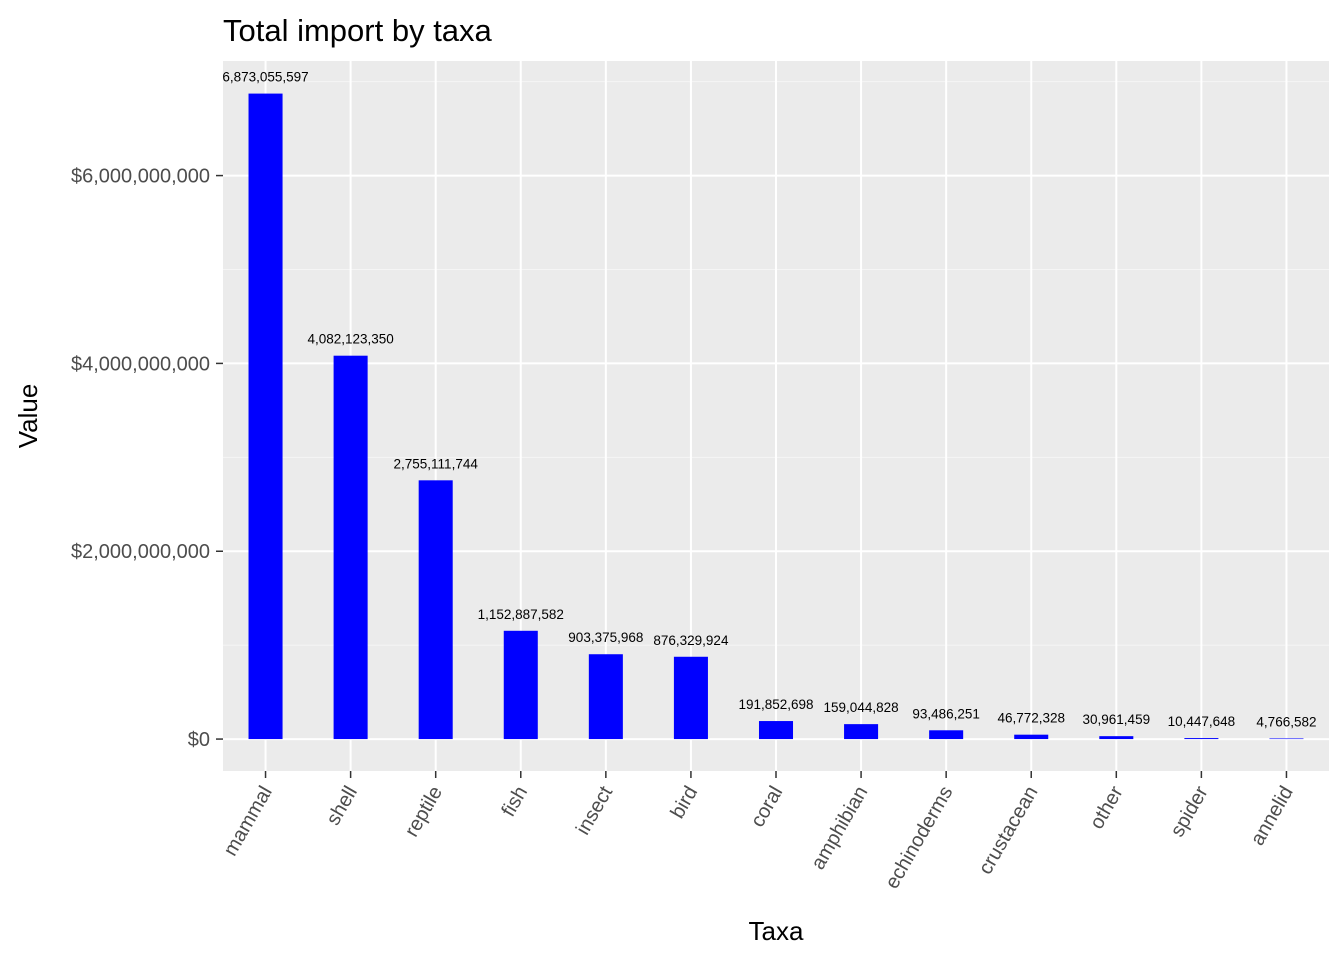  I want to click on data-label-coral: 191,852,698, so click(775, 704).